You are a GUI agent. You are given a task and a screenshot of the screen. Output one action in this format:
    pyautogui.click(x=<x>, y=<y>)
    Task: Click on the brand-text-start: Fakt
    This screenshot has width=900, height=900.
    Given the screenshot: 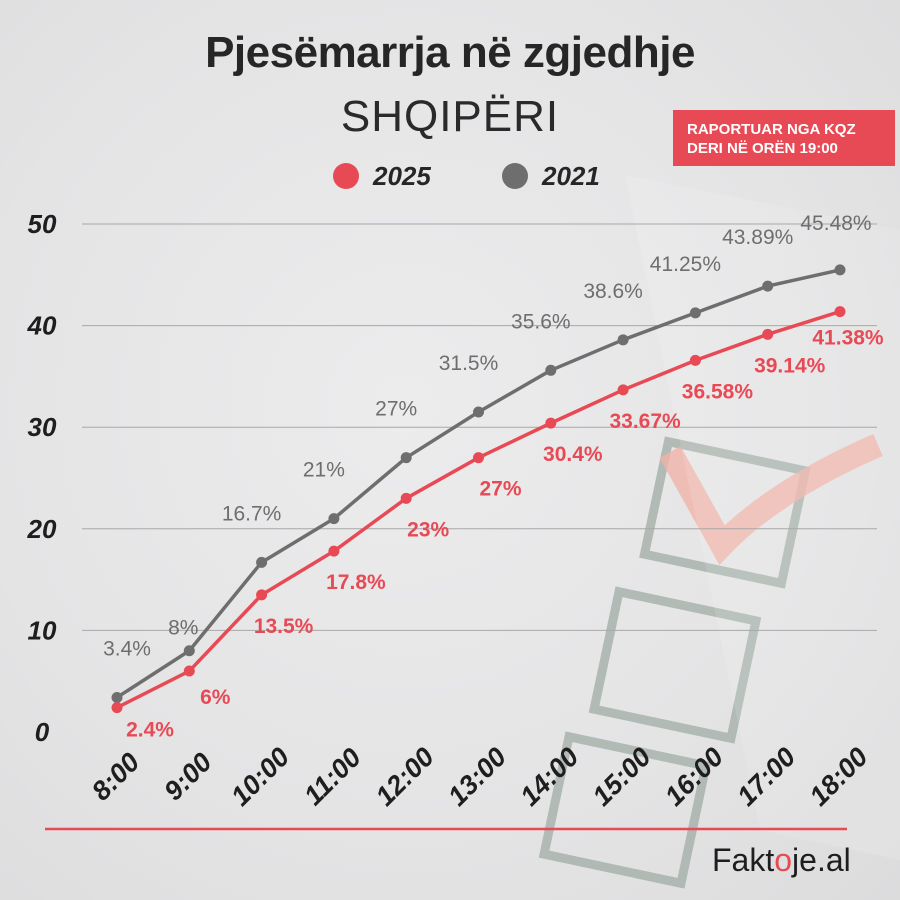 What is the action you would take?
    pyautogui.click(x=743, y=860)
    